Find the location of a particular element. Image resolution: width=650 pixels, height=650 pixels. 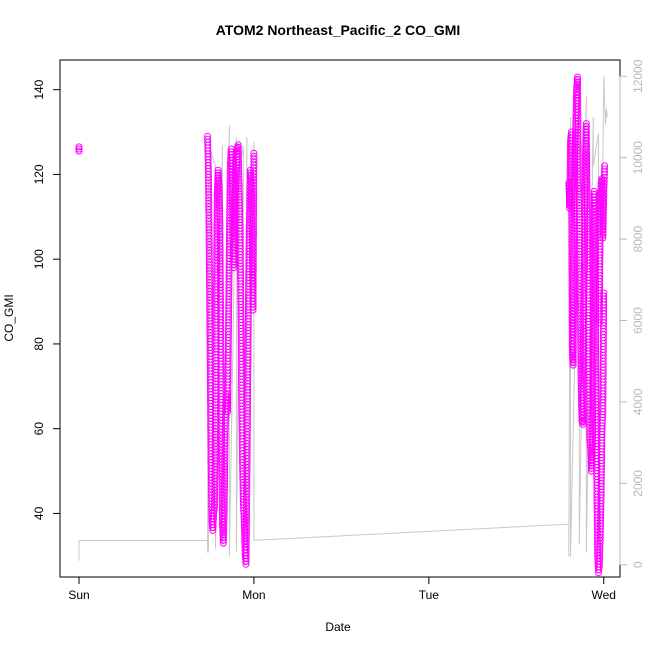

right-tick-label: 6000 is located at coordinates (638, 320).